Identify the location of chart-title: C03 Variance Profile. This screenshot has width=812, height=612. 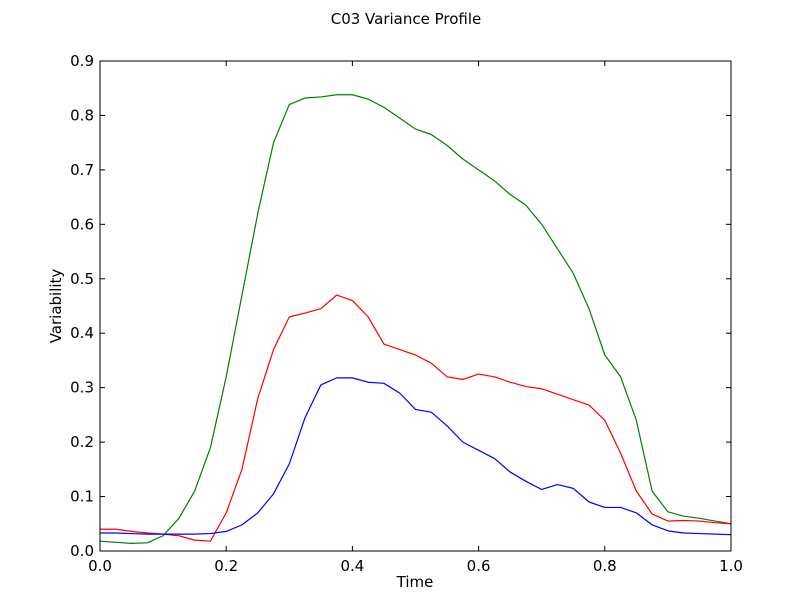
(406, 19).